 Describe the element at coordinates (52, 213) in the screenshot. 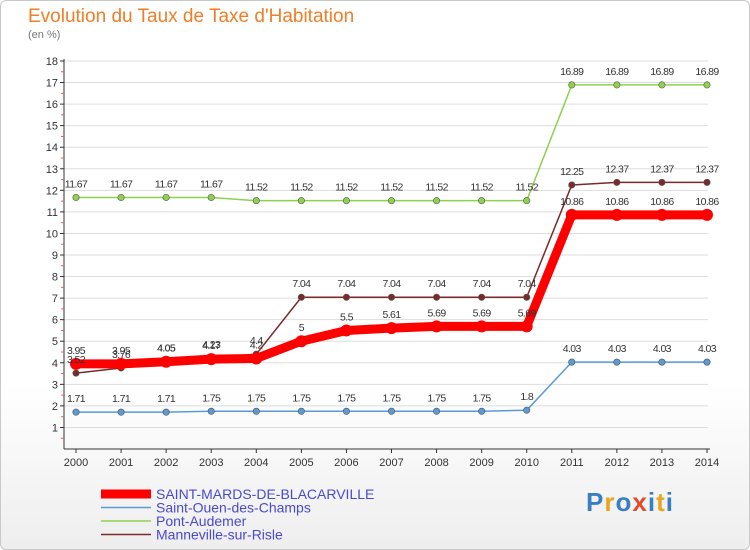

I see `y-tick-label: 11` at that location.